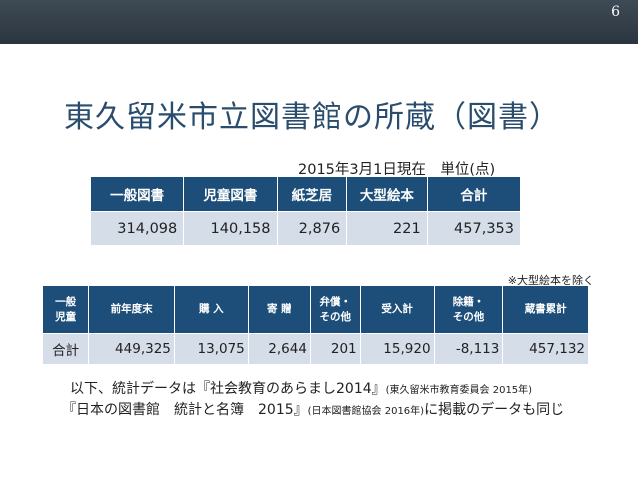  What do you see at coordinates (65, 309) in the screenshot?
I see `header-cell: 一般 児童` at bounding box center [65, 309].